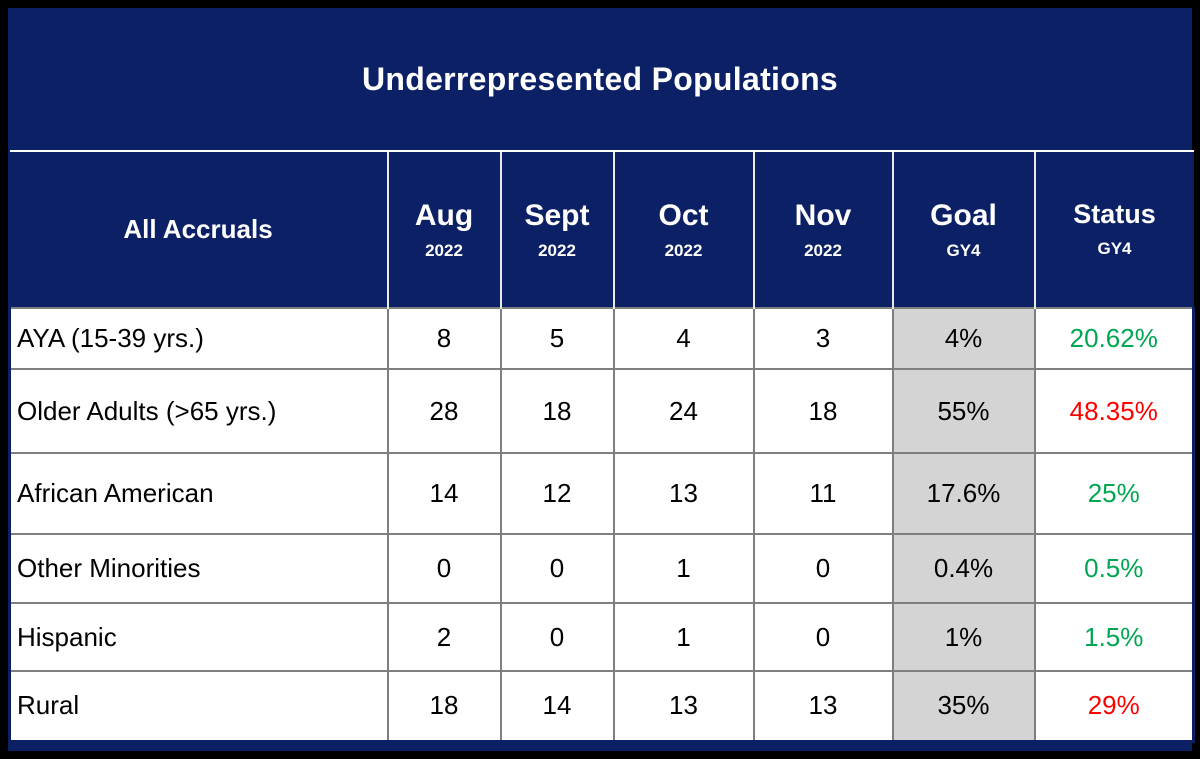  I want to click on value-cell: 12, so click(557, 493).